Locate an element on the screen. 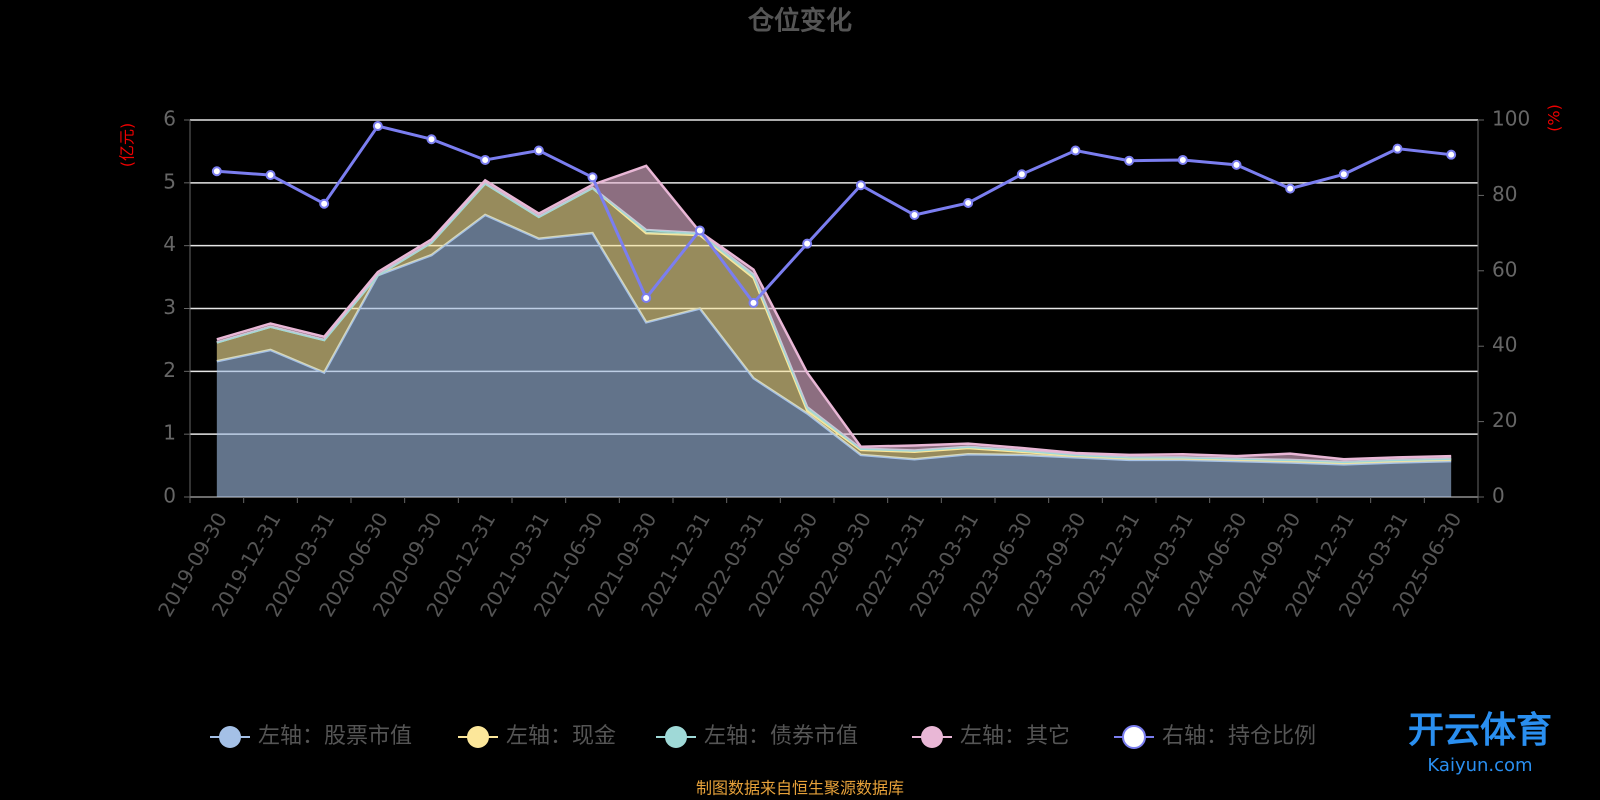 The height and width of the screenshot is (800, 1600). y2-tick-label: 20 is located at coordinates (1504, 420).